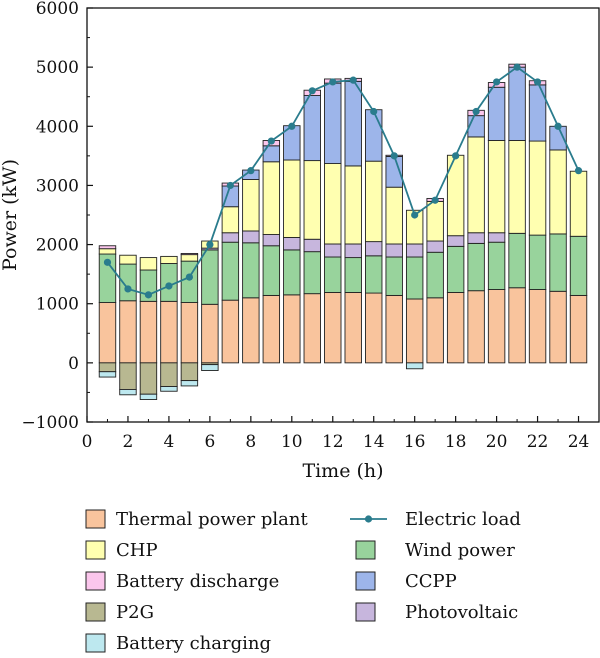 The height and width of the screenshot is (658, 600). I want to click on x-tick-label: 8, so click(250, 442).